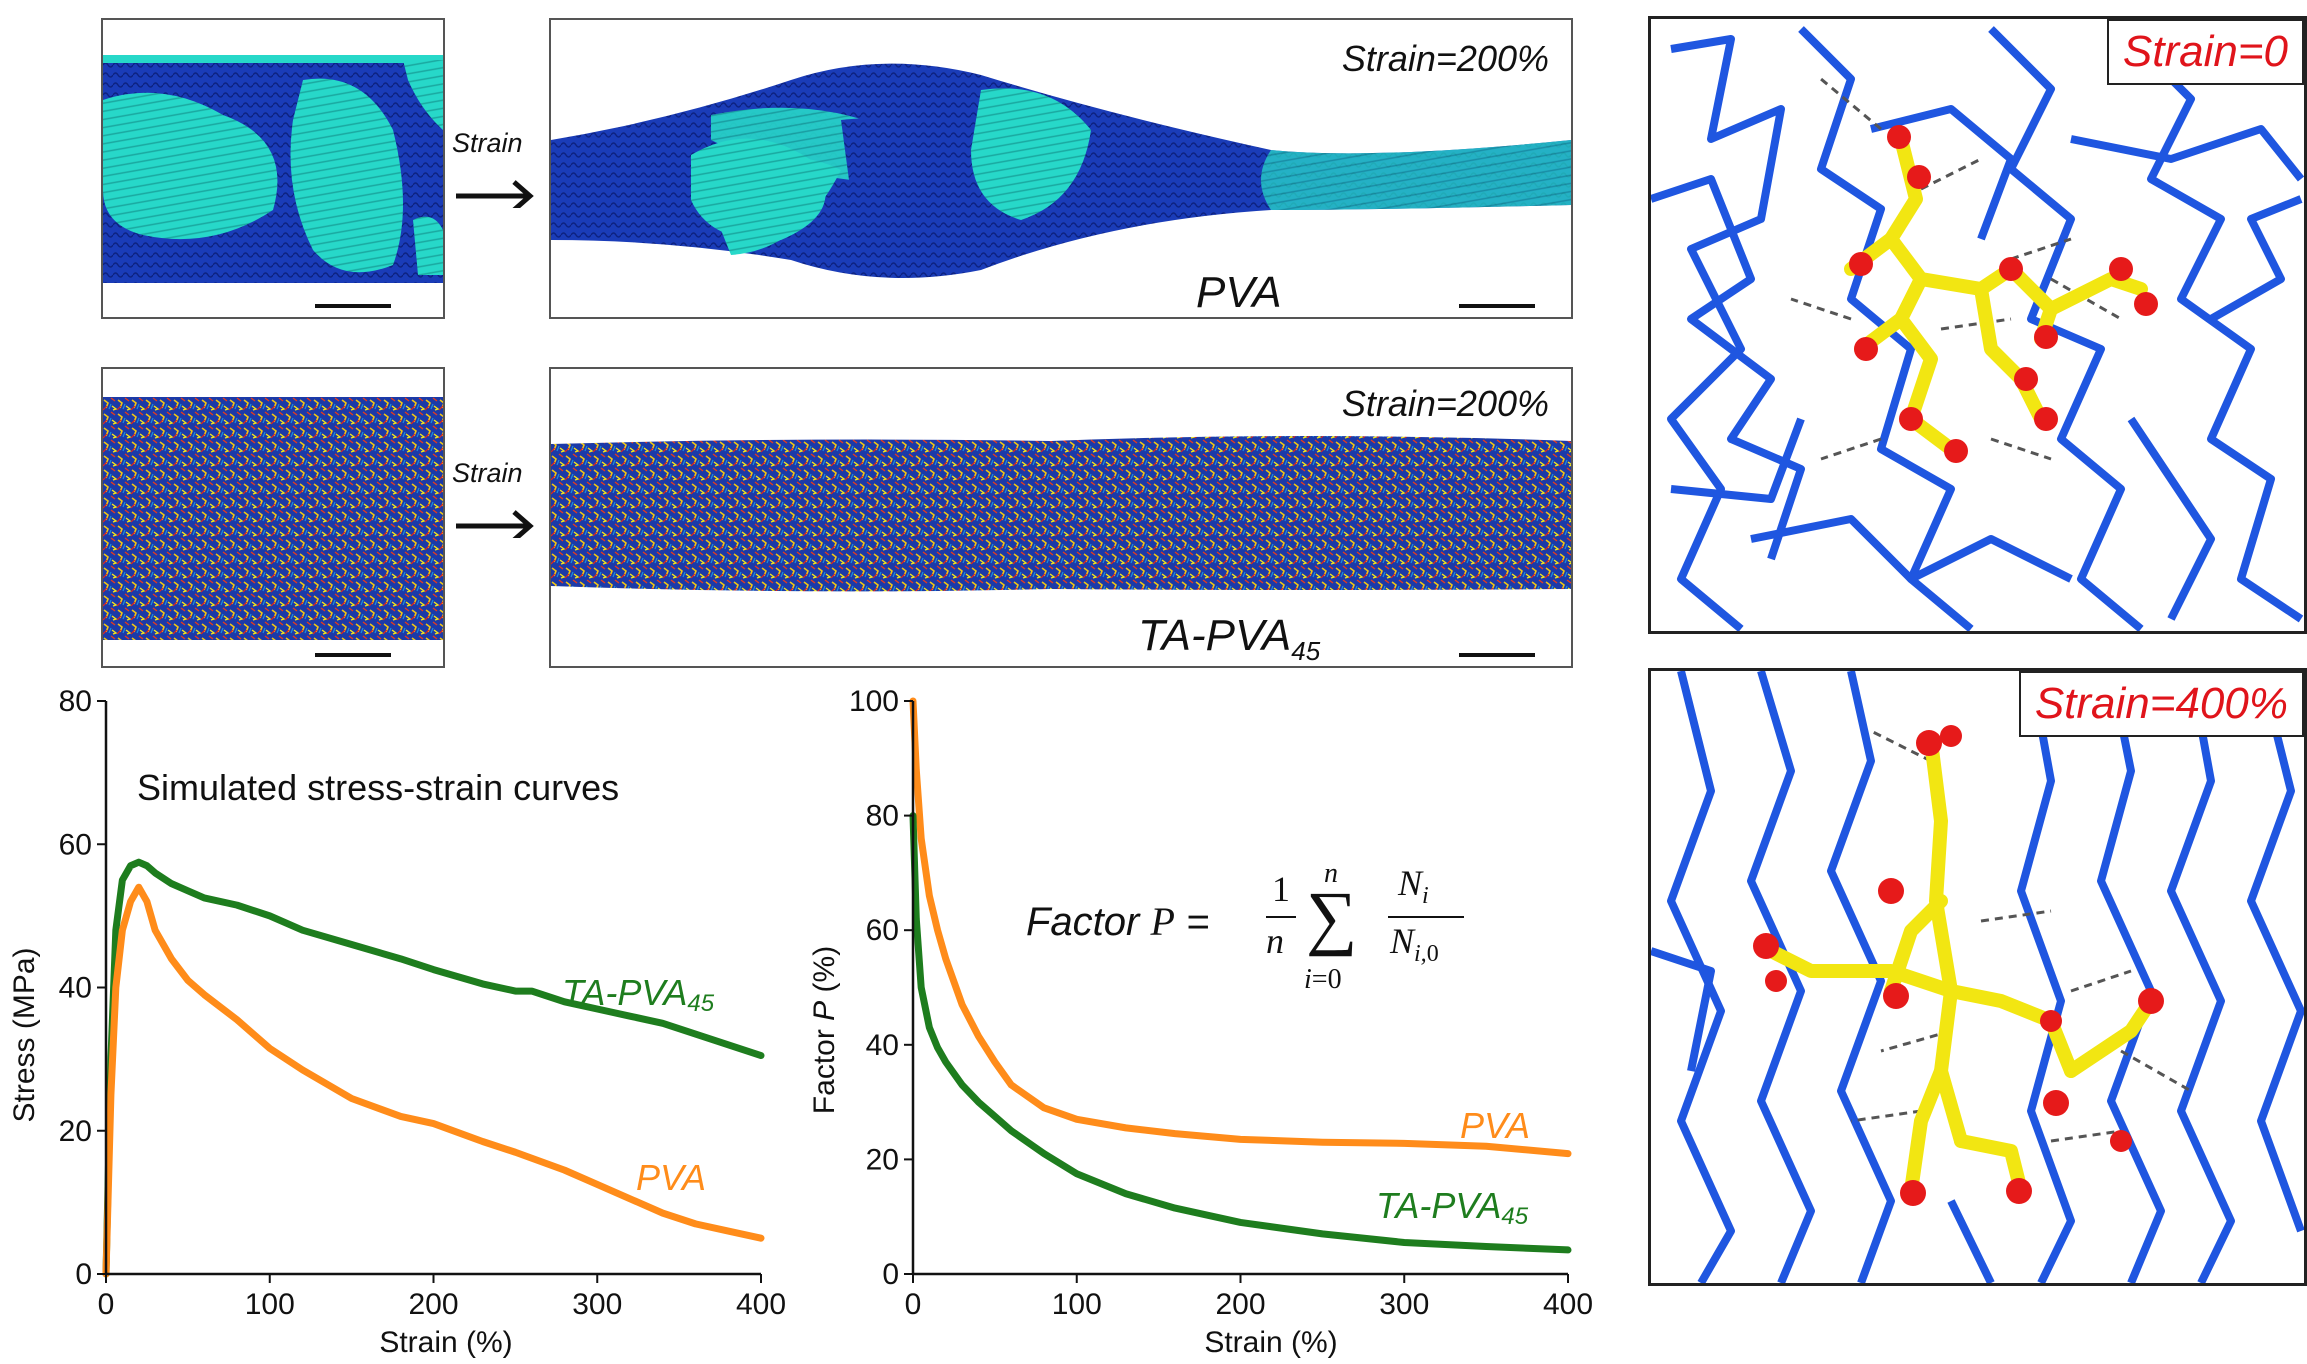 Image resolution: width=2307 pixels, height=1364 pixels. I want to click on pva-arrow-label: Strain, so click(487, 143).